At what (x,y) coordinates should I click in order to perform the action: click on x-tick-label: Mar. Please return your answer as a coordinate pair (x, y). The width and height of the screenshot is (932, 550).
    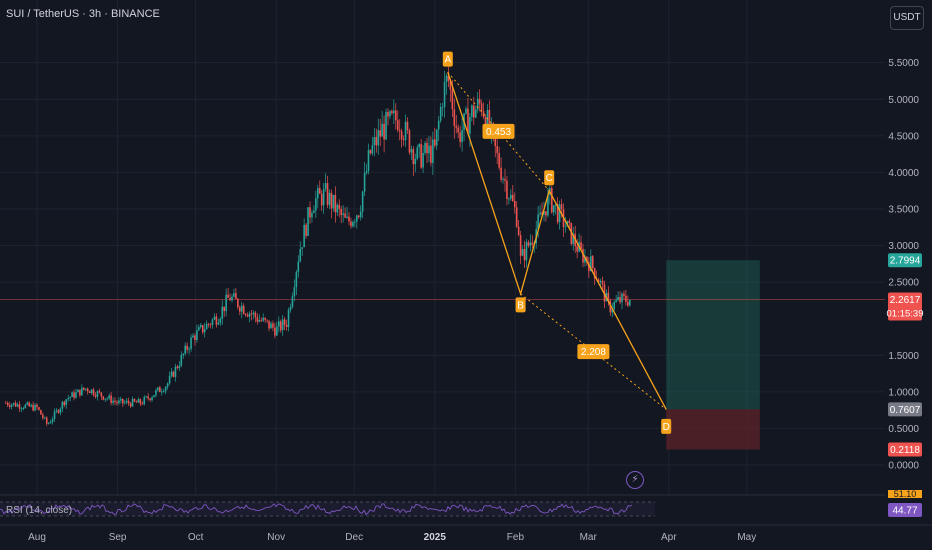
    Looking at the image, I should click on (589, 537).